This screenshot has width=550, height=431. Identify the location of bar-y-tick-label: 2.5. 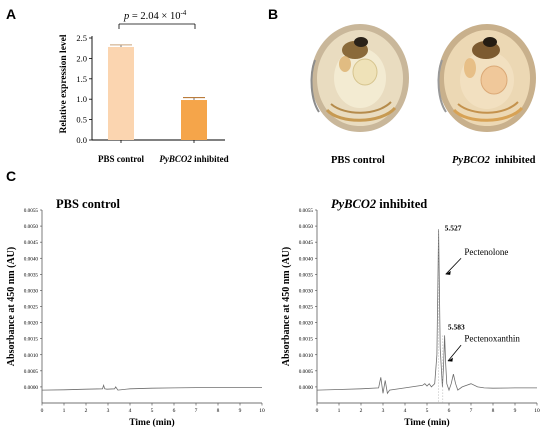
(81, 38).